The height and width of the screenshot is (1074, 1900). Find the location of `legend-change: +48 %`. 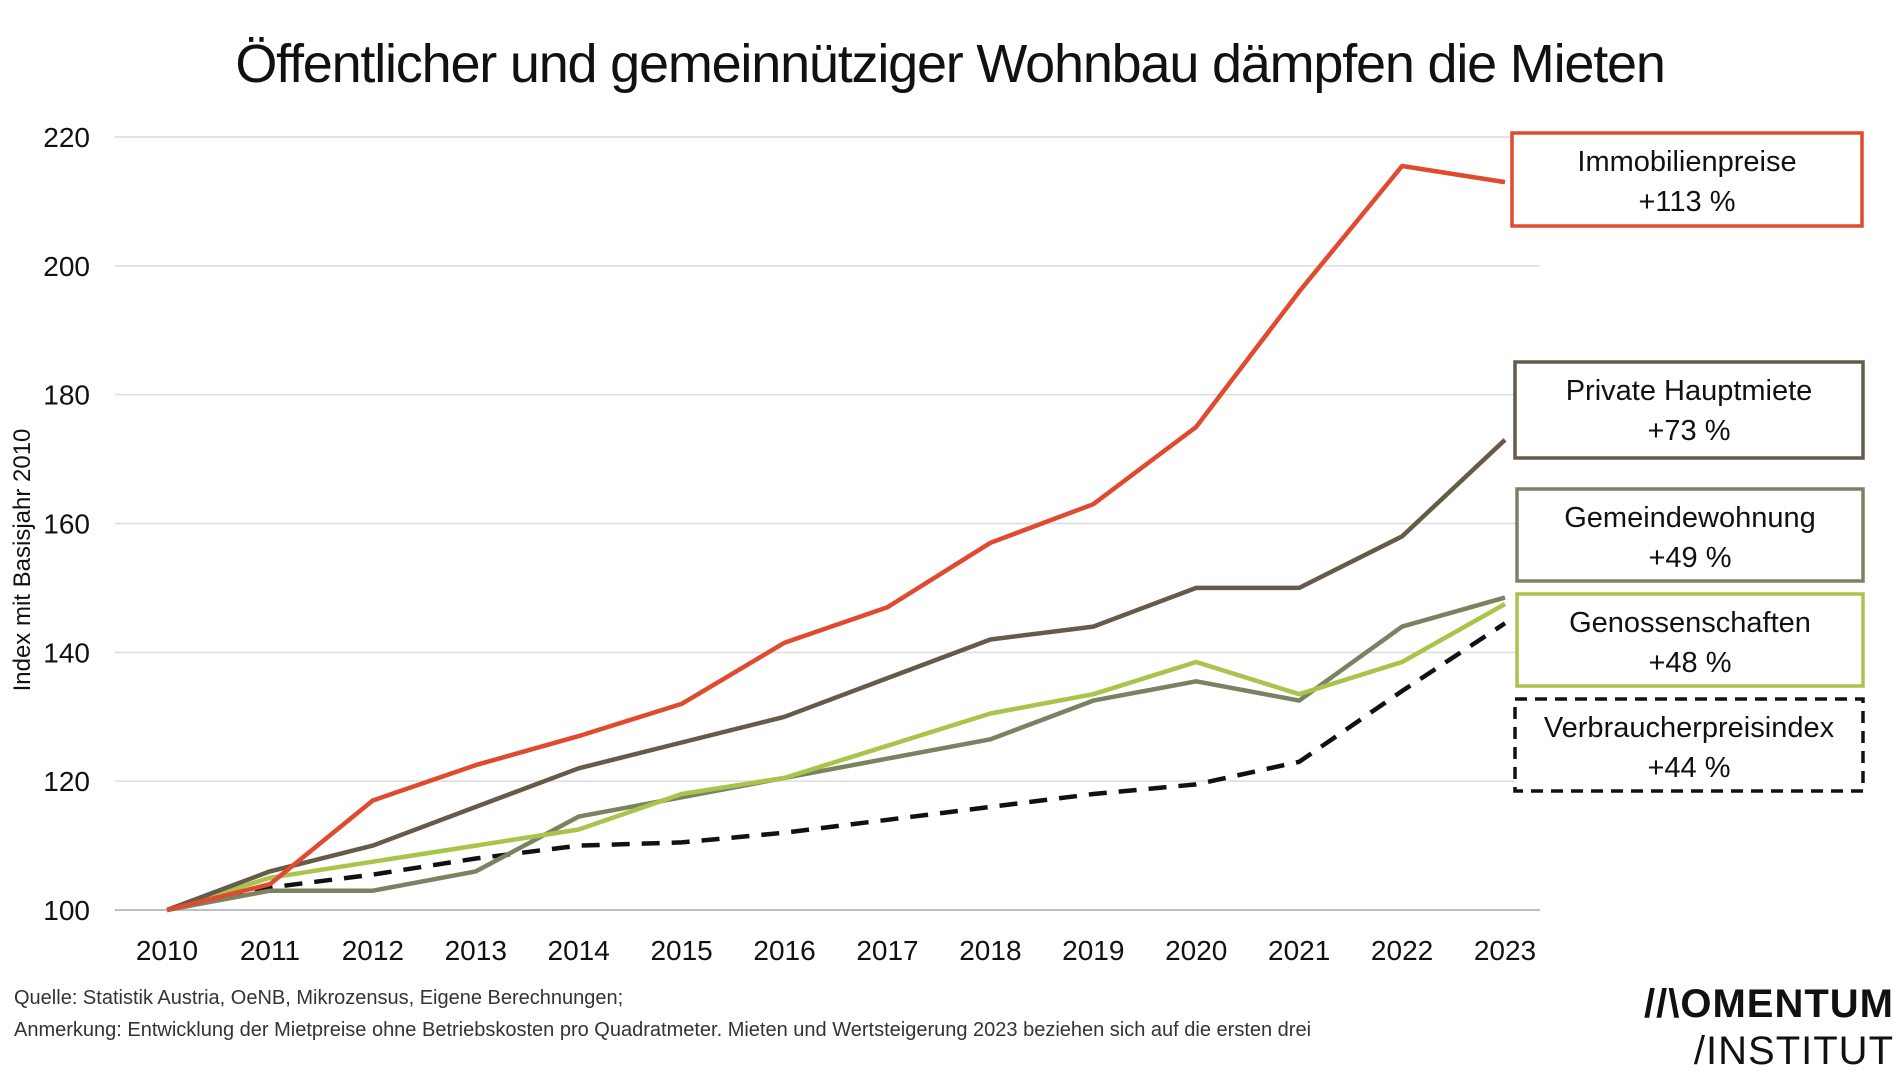

legend-change: +48 % is located at coordinates (1689, 663).